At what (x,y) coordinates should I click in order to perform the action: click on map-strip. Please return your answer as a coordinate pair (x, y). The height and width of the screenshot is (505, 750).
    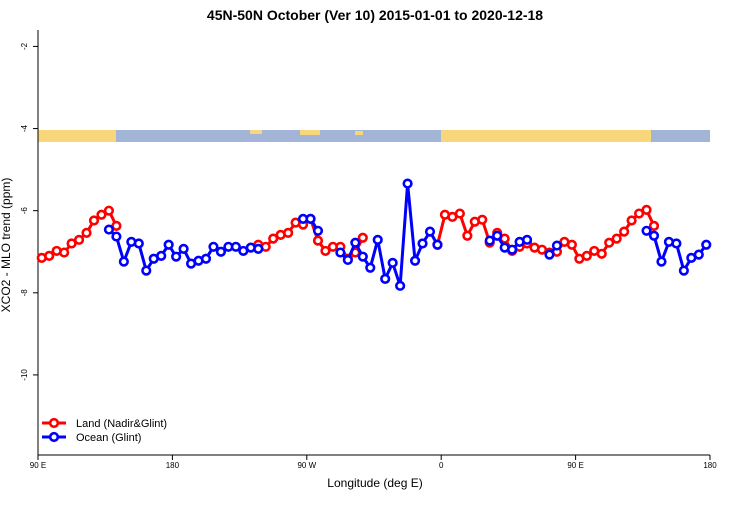
    Looking at the image, I should click on (374, 136).